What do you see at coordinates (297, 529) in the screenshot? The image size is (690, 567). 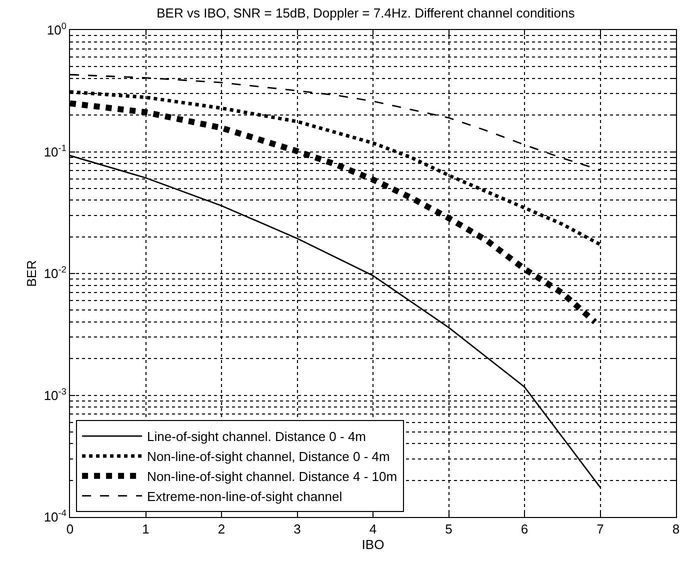 I see `x-tick-label: 3` at bounding box center [297, 529].